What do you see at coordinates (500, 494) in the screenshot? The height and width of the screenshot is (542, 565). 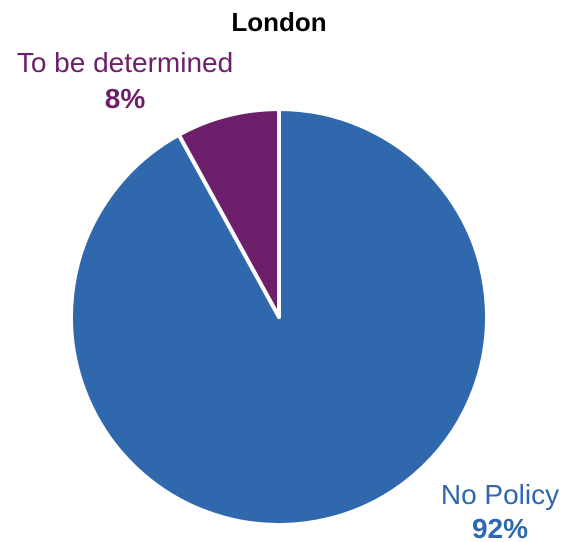 I see `slice-label-no-policy: No Policy` at bounding box center [500, 494].